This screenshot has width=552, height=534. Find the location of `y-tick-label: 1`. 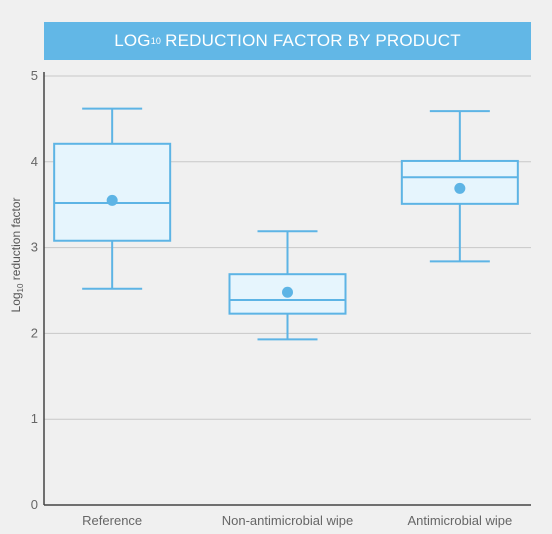

y-tick-label: 1 is located at coordinates (34, 418).